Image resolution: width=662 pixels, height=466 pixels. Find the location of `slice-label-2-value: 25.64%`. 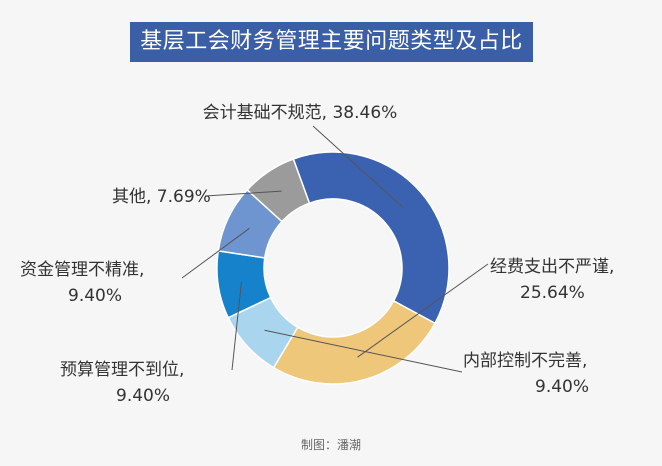

slice-label-2-value: 25.64% is located at coordinates (552, 293).